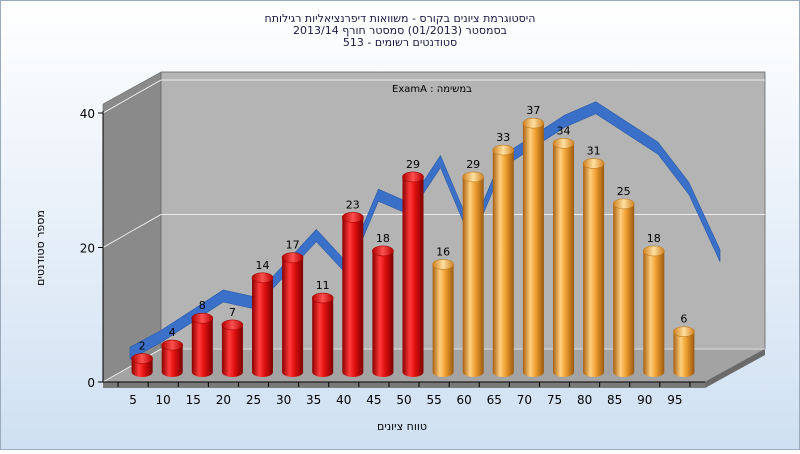  What do you see at coordinates (142, 346) in the screenshot?
I see `bar-value-label: 2` at bounding box center [142, 346].